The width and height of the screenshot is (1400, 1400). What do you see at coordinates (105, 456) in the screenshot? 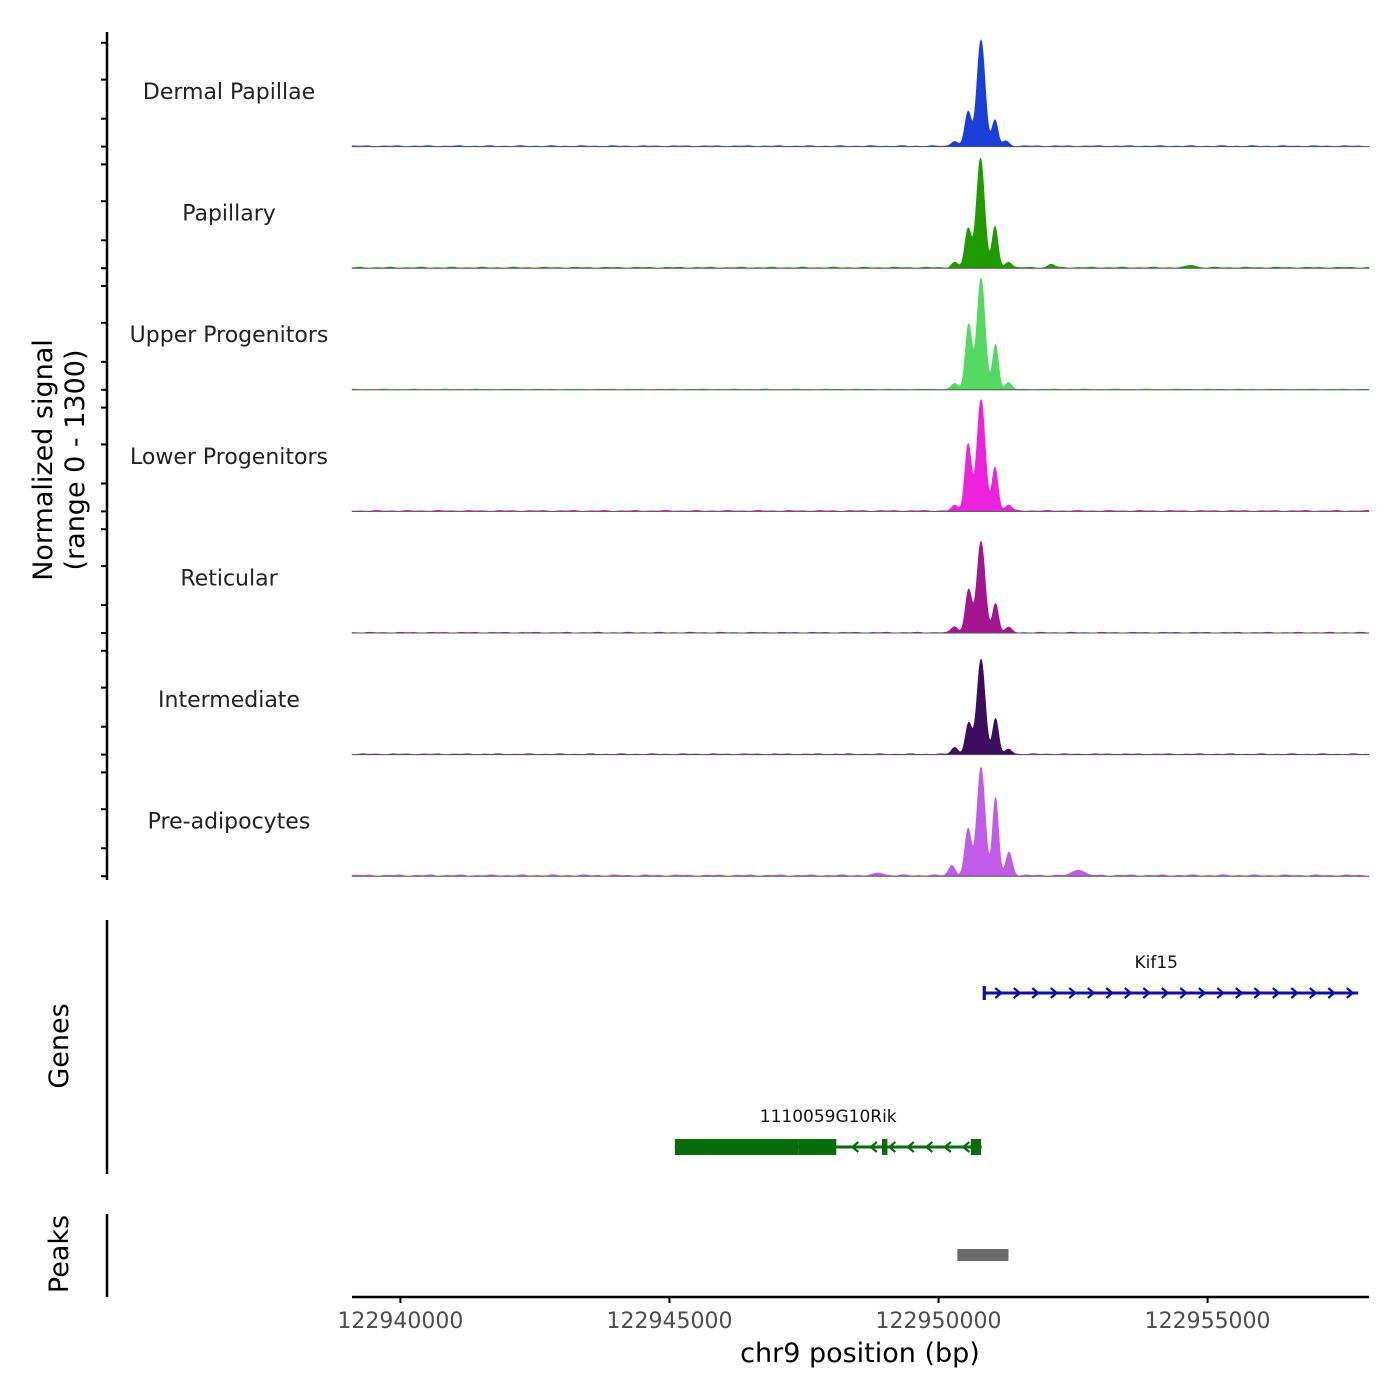
I see `signal-y-axis` at bounding box center [105, 456].